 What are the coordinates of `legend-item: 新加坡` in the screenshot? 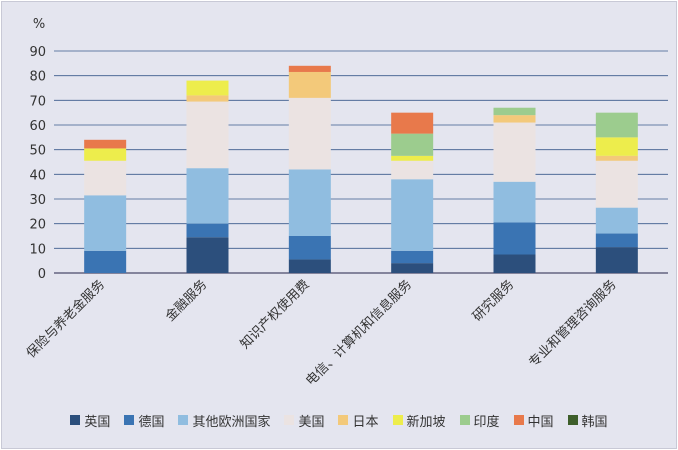 It's located at (419, 420).